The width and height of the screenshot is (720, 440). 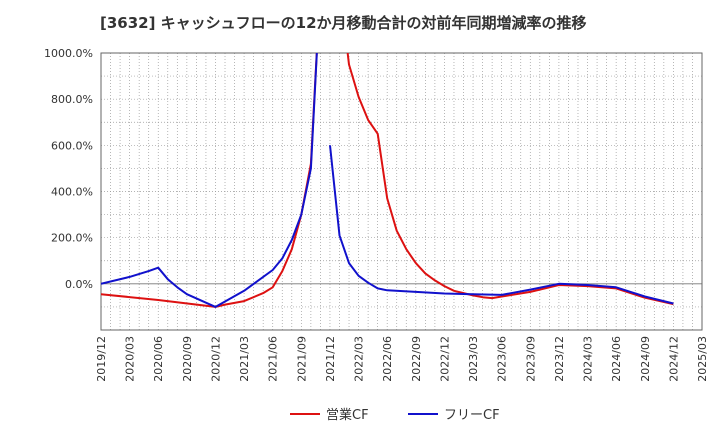 What do you see at coordinates (72, 99) in the screenshot?
I see `y-tick-label: 800.0%` at bounding box center [72, 99].